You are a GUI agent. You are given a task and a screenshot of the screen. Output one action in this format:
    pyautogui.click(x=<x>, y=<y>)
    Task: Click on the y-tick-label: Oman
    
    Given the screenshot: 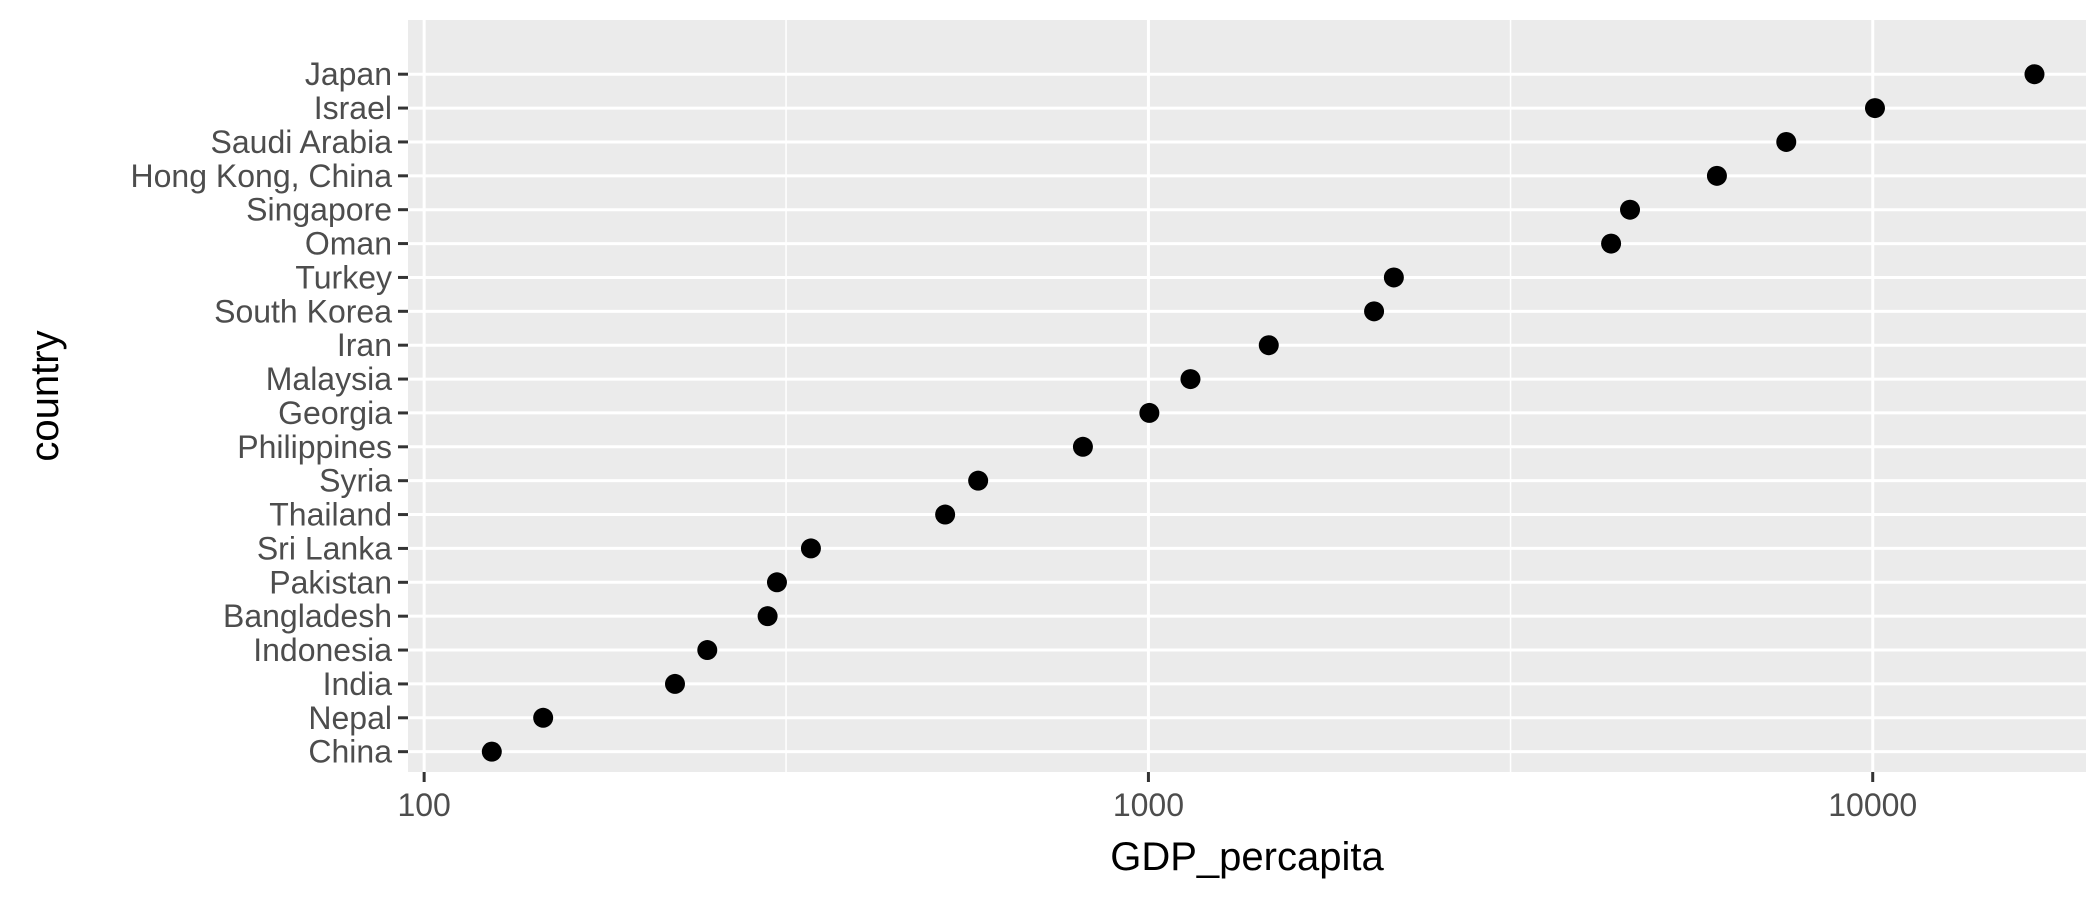 What is the action you would take?
    pyautogui.click(x=348, y=244)
    